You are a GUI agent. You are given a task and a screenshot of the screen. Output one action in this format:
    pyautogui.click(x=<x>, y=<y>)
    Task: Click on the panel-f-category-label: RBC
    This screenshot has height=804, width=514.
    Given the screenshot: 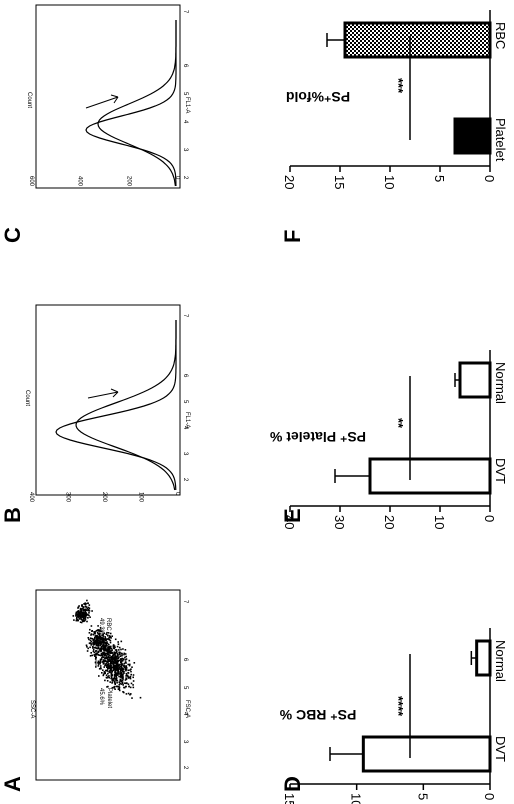 What is the action you would take?
    pyautogui.click(x=500, y=35)
    